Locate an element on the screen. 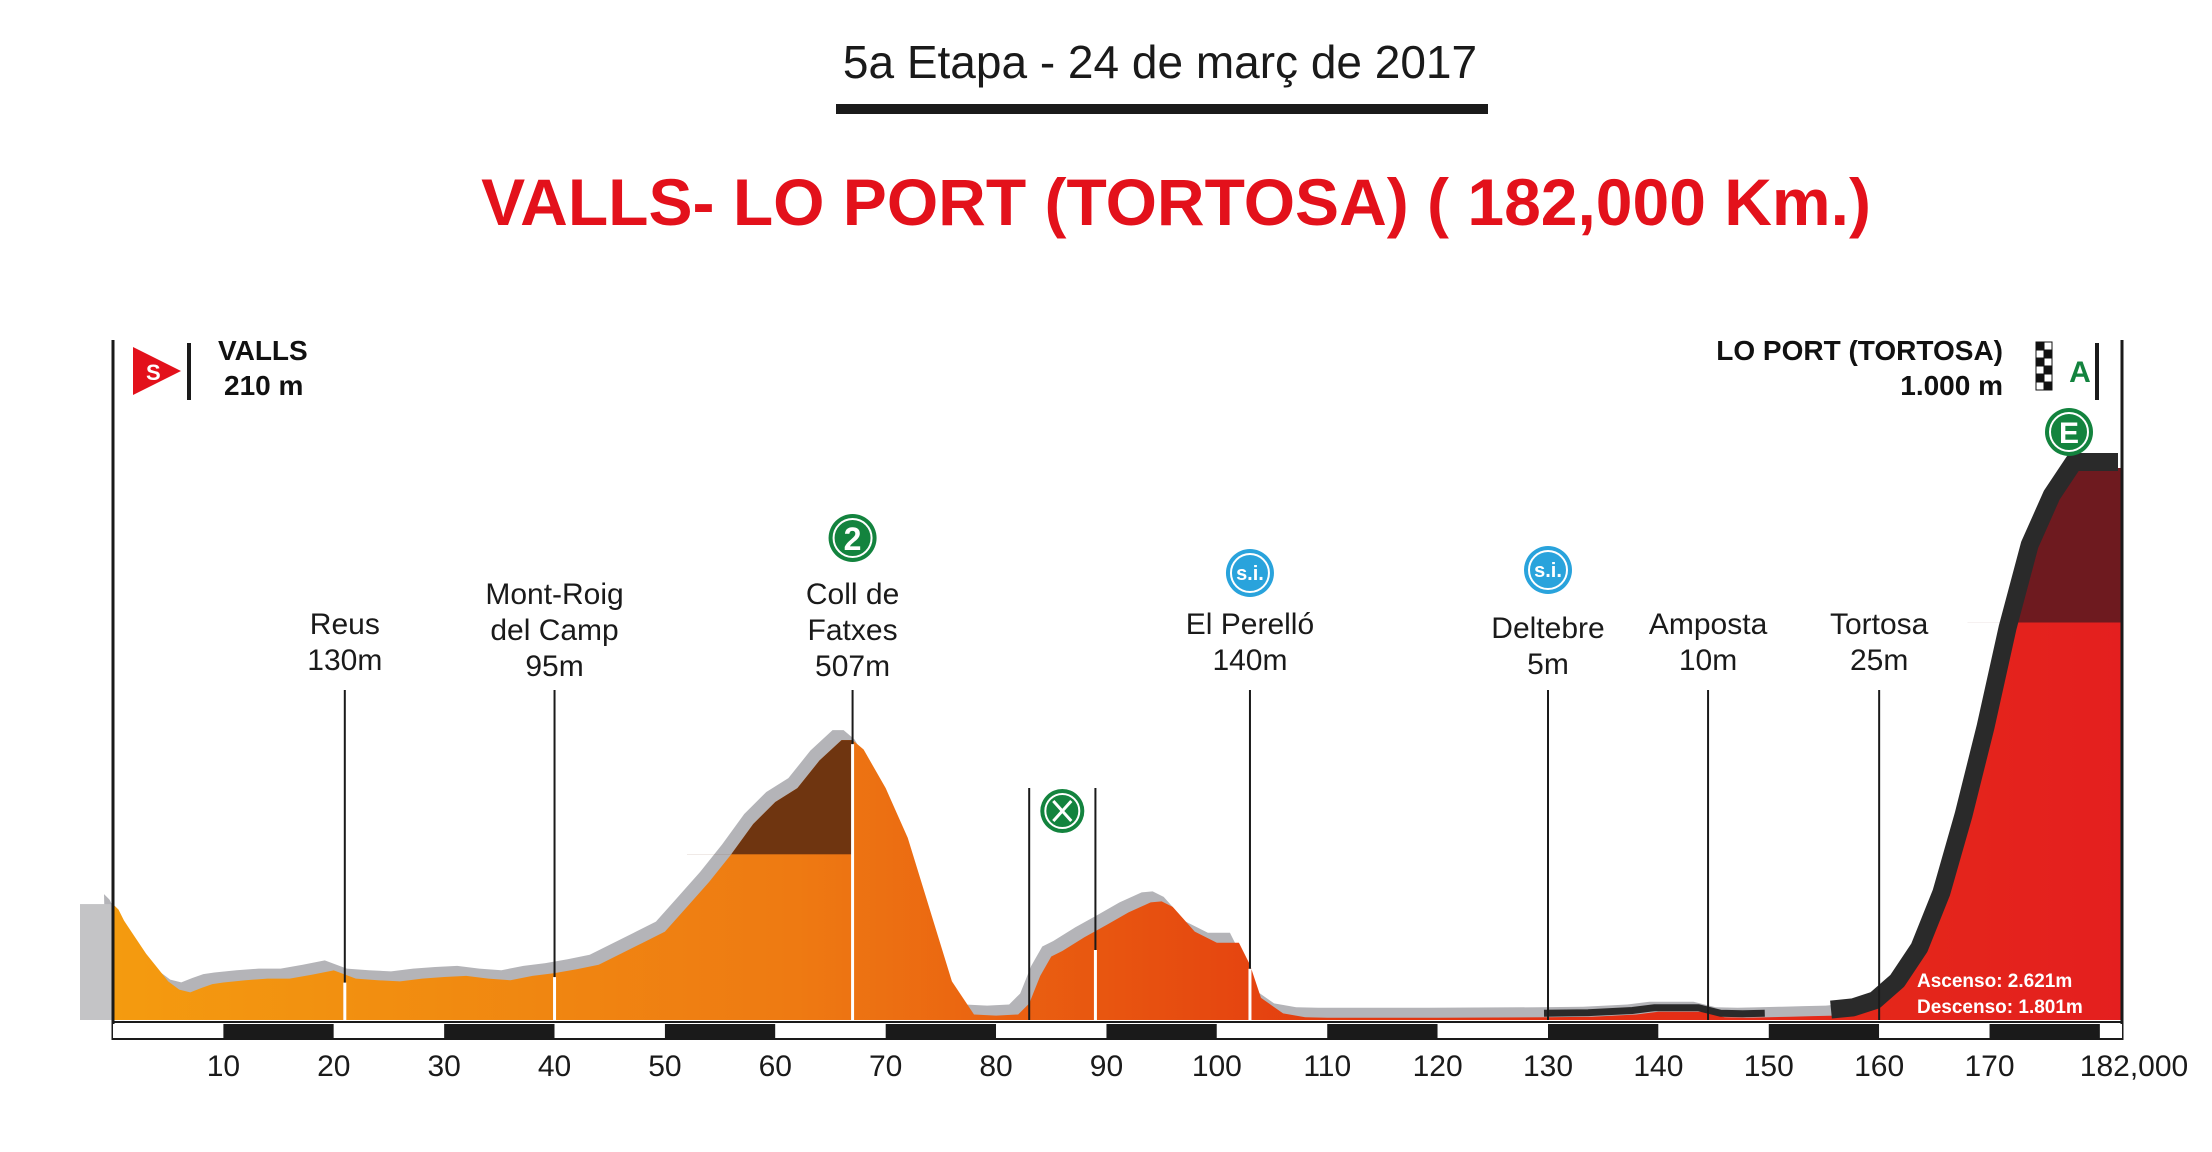 This screenshot has width=2212, height=1152. stage-date: 5a Etapa - 24 de març de 2017 is located at coordinates (1160, 62).